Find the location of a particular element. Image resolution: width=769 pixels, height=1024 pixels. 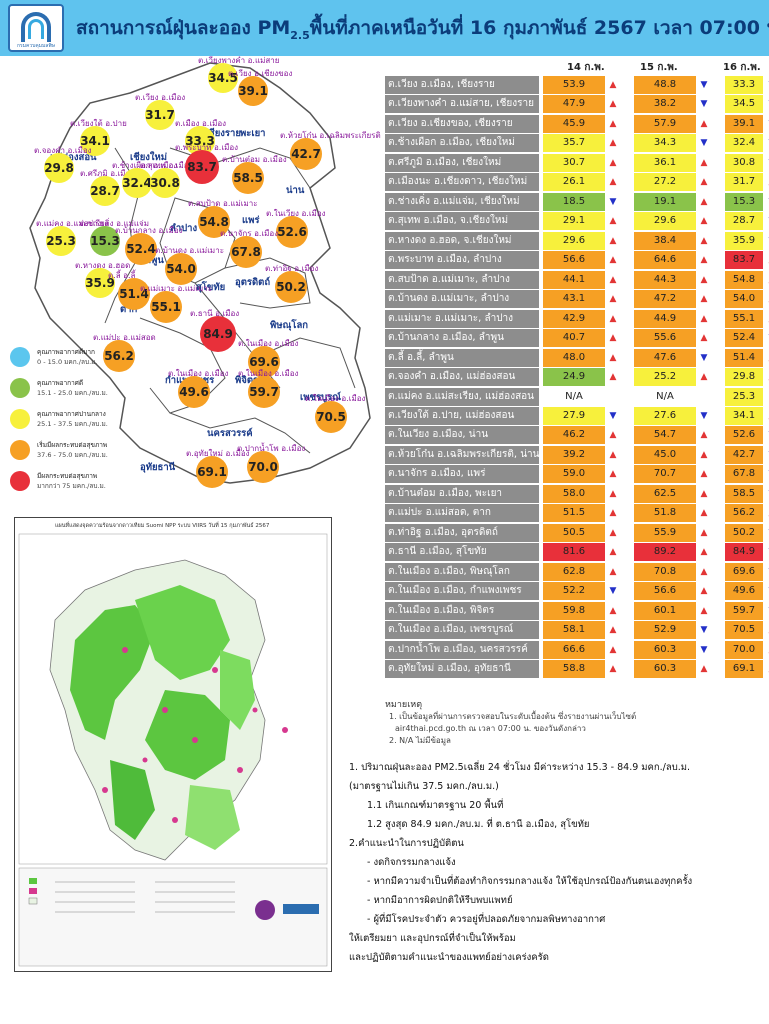

row-location: ต.เวียงพางคำ อ.แม่สาย, เชียงราย is located at coordinates (462, 104).